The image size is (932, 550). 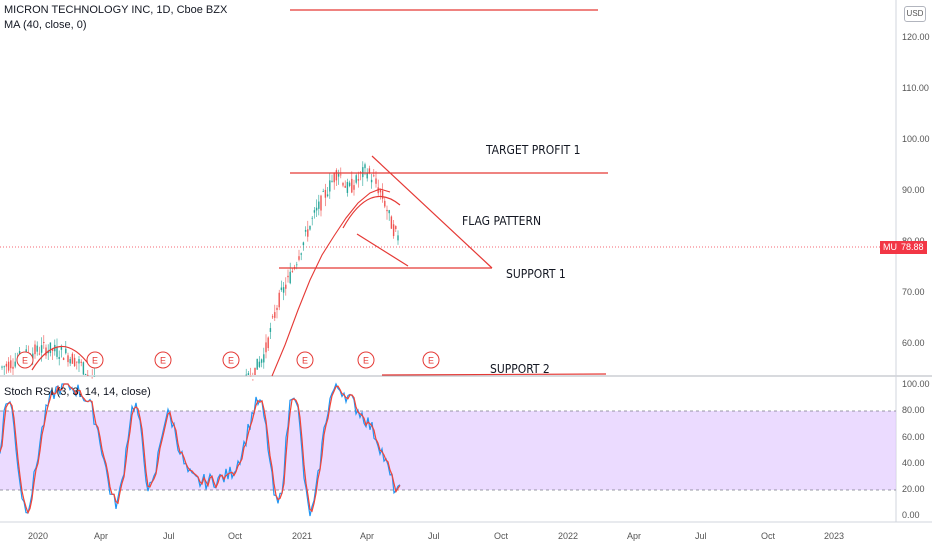 What do you see at coordinates (913, 463) in the screenshot?
I see `rsi-axis-label: 40.00` at bounding box center [913, 463].